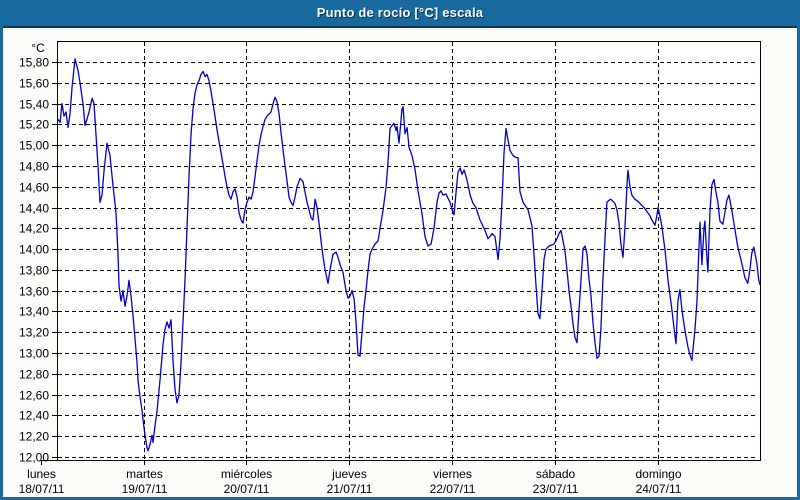 This screenshot has width=800, height=500. Describe the element at coordinates (453, 489) in the screenshot. I see `x-day-date: 22/07/11` at that location.